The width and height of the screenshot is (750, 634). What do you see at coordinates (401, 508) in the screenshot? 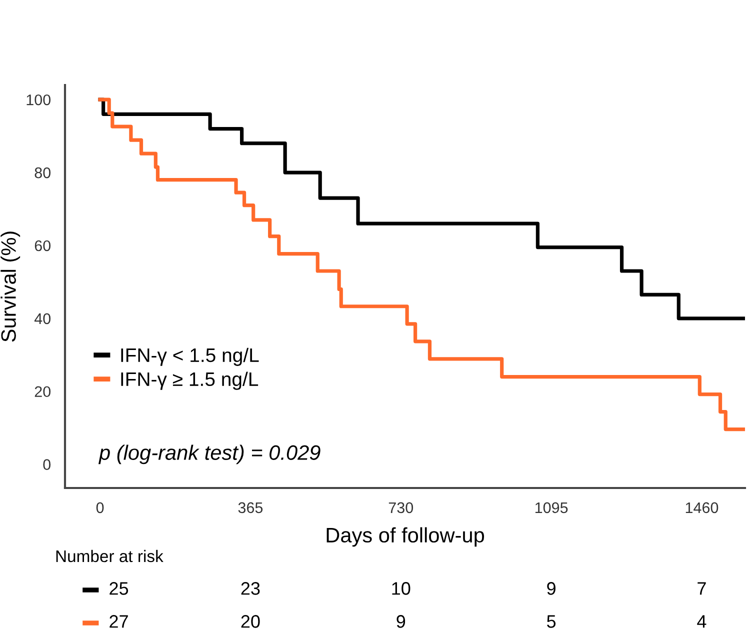
I see `x-tick-label: 730` at bounding box center [401, 508].